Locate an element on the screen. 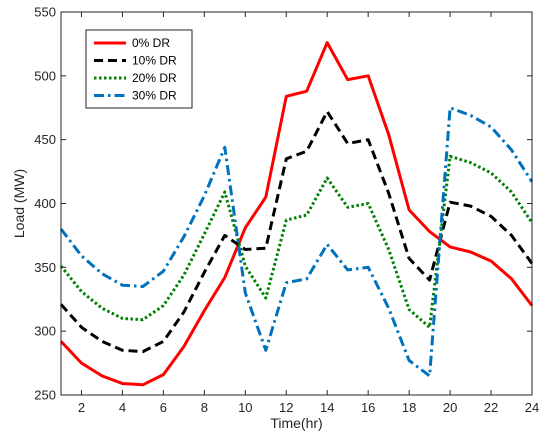 The image size is (550, 437). y-tick-label-5: 500 is located at coordinates (45, 75).